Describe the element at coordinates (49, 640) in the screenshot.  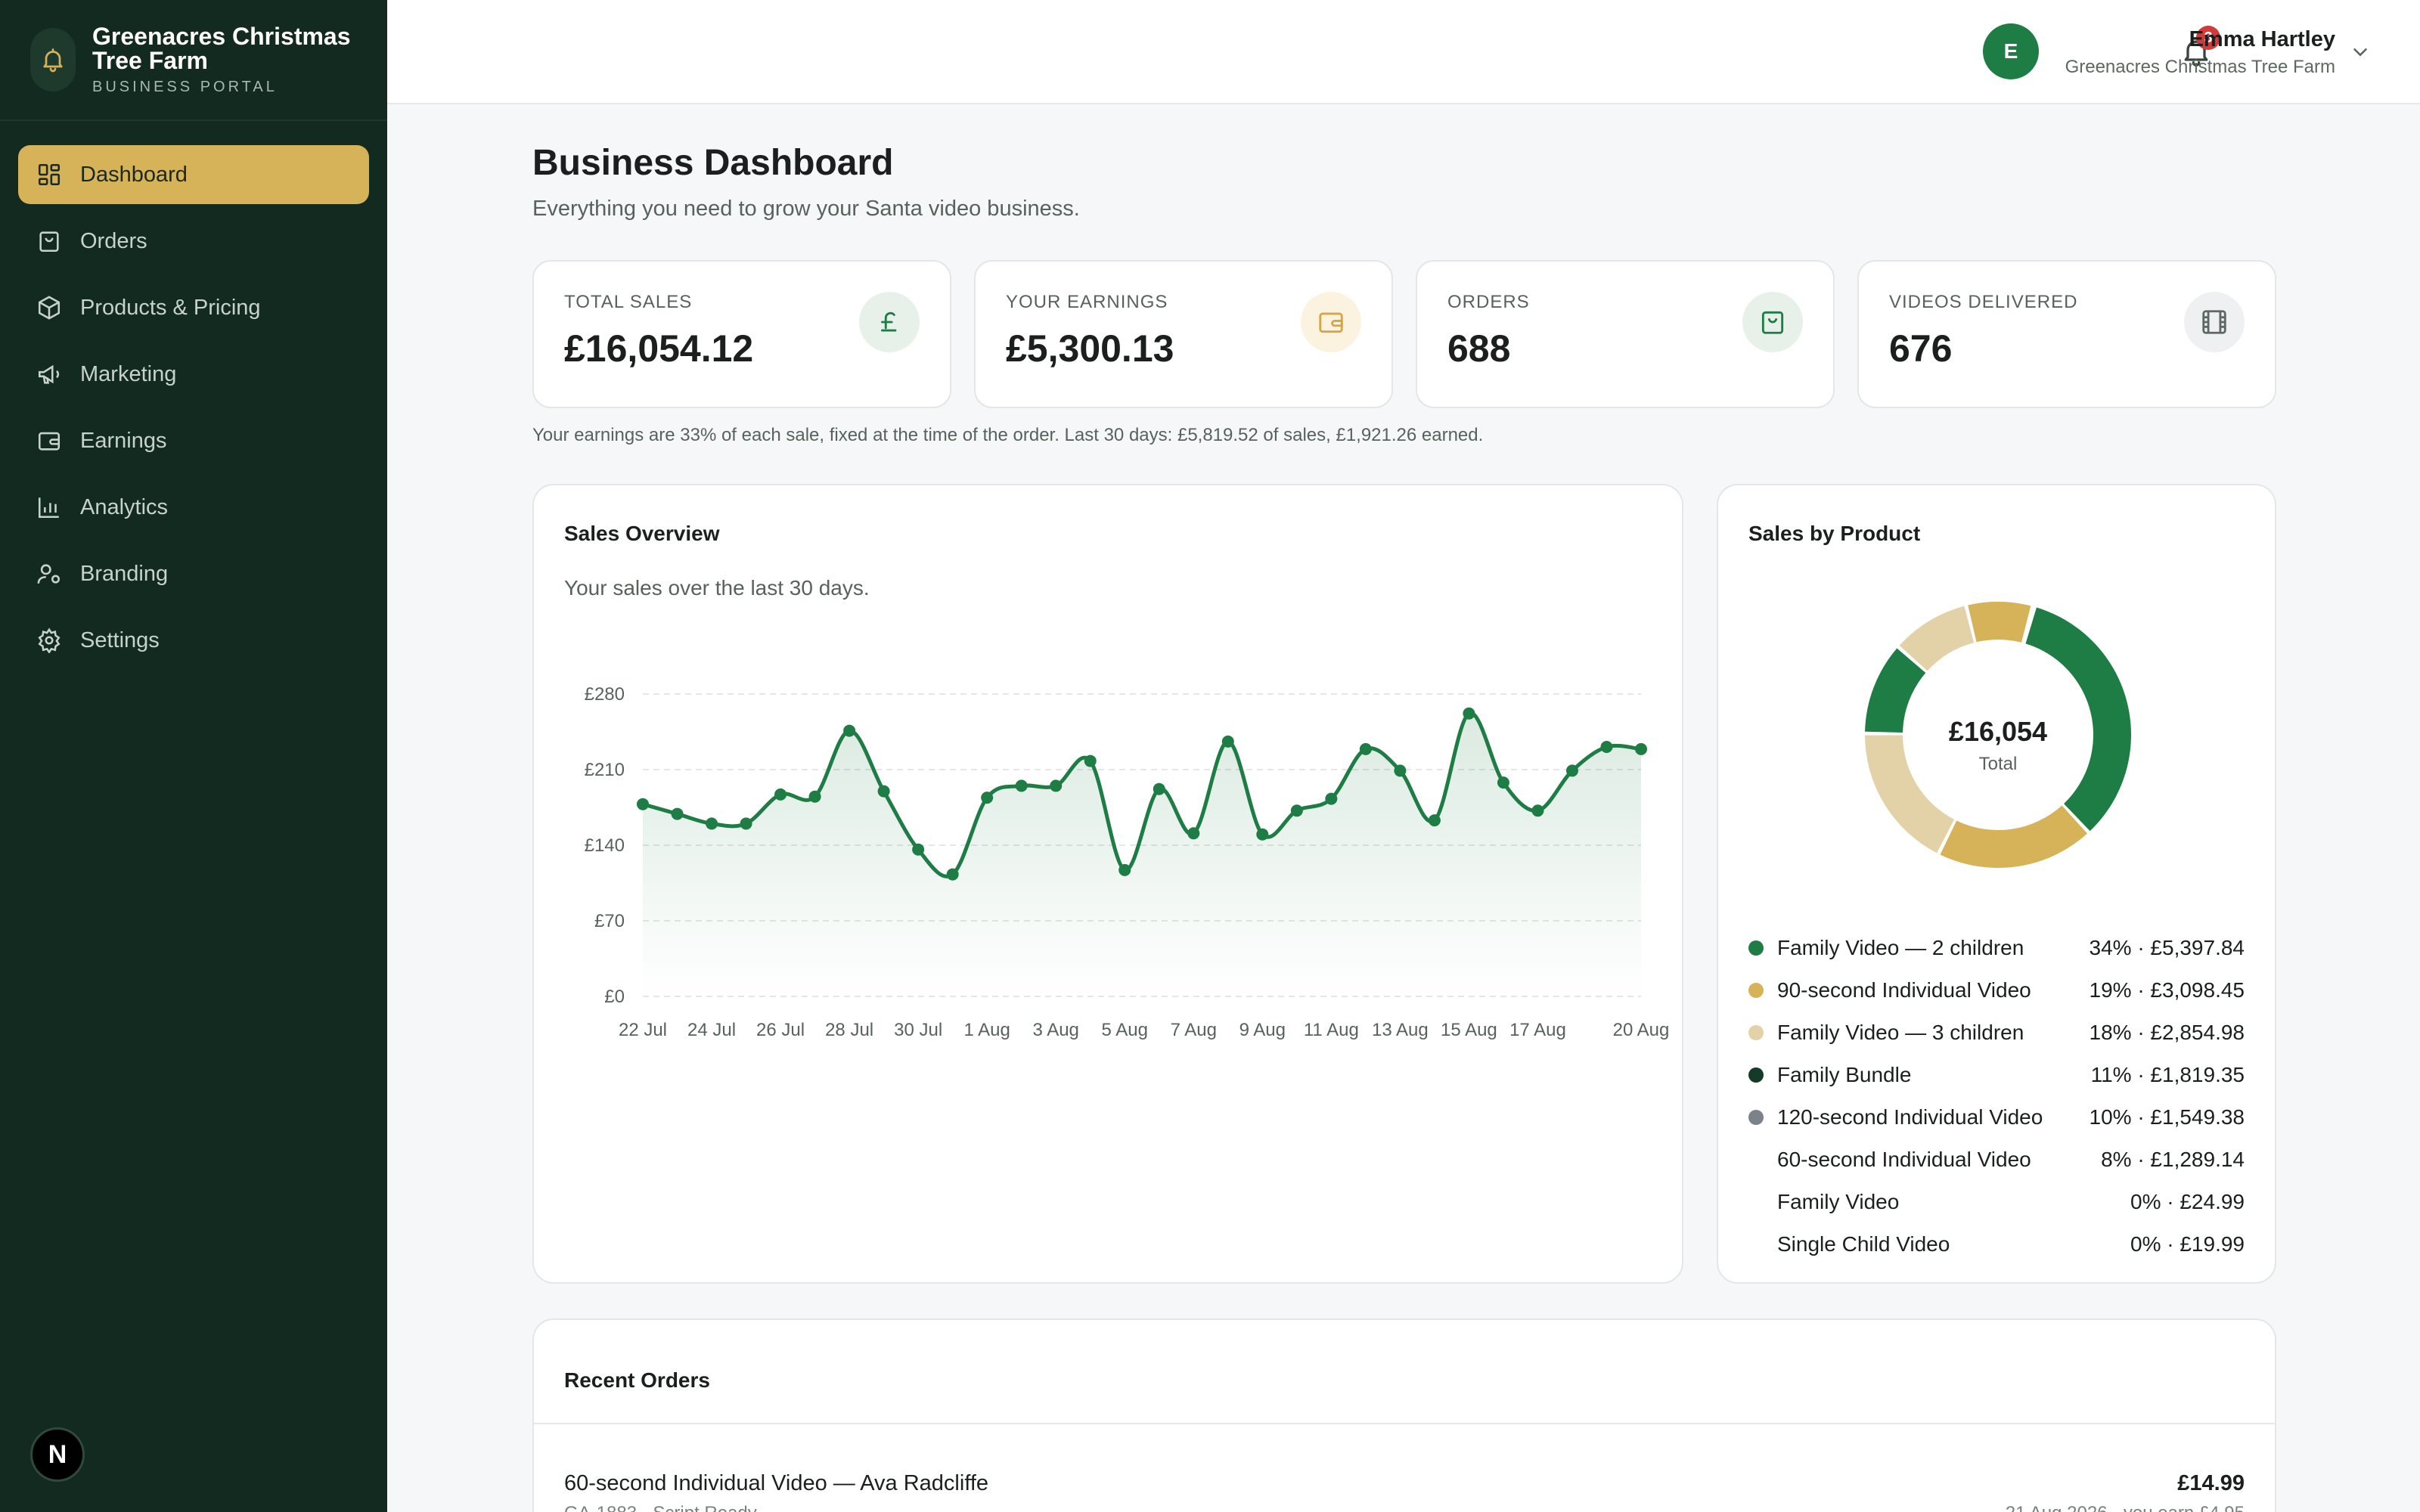
I see `gear-icon` at that location.